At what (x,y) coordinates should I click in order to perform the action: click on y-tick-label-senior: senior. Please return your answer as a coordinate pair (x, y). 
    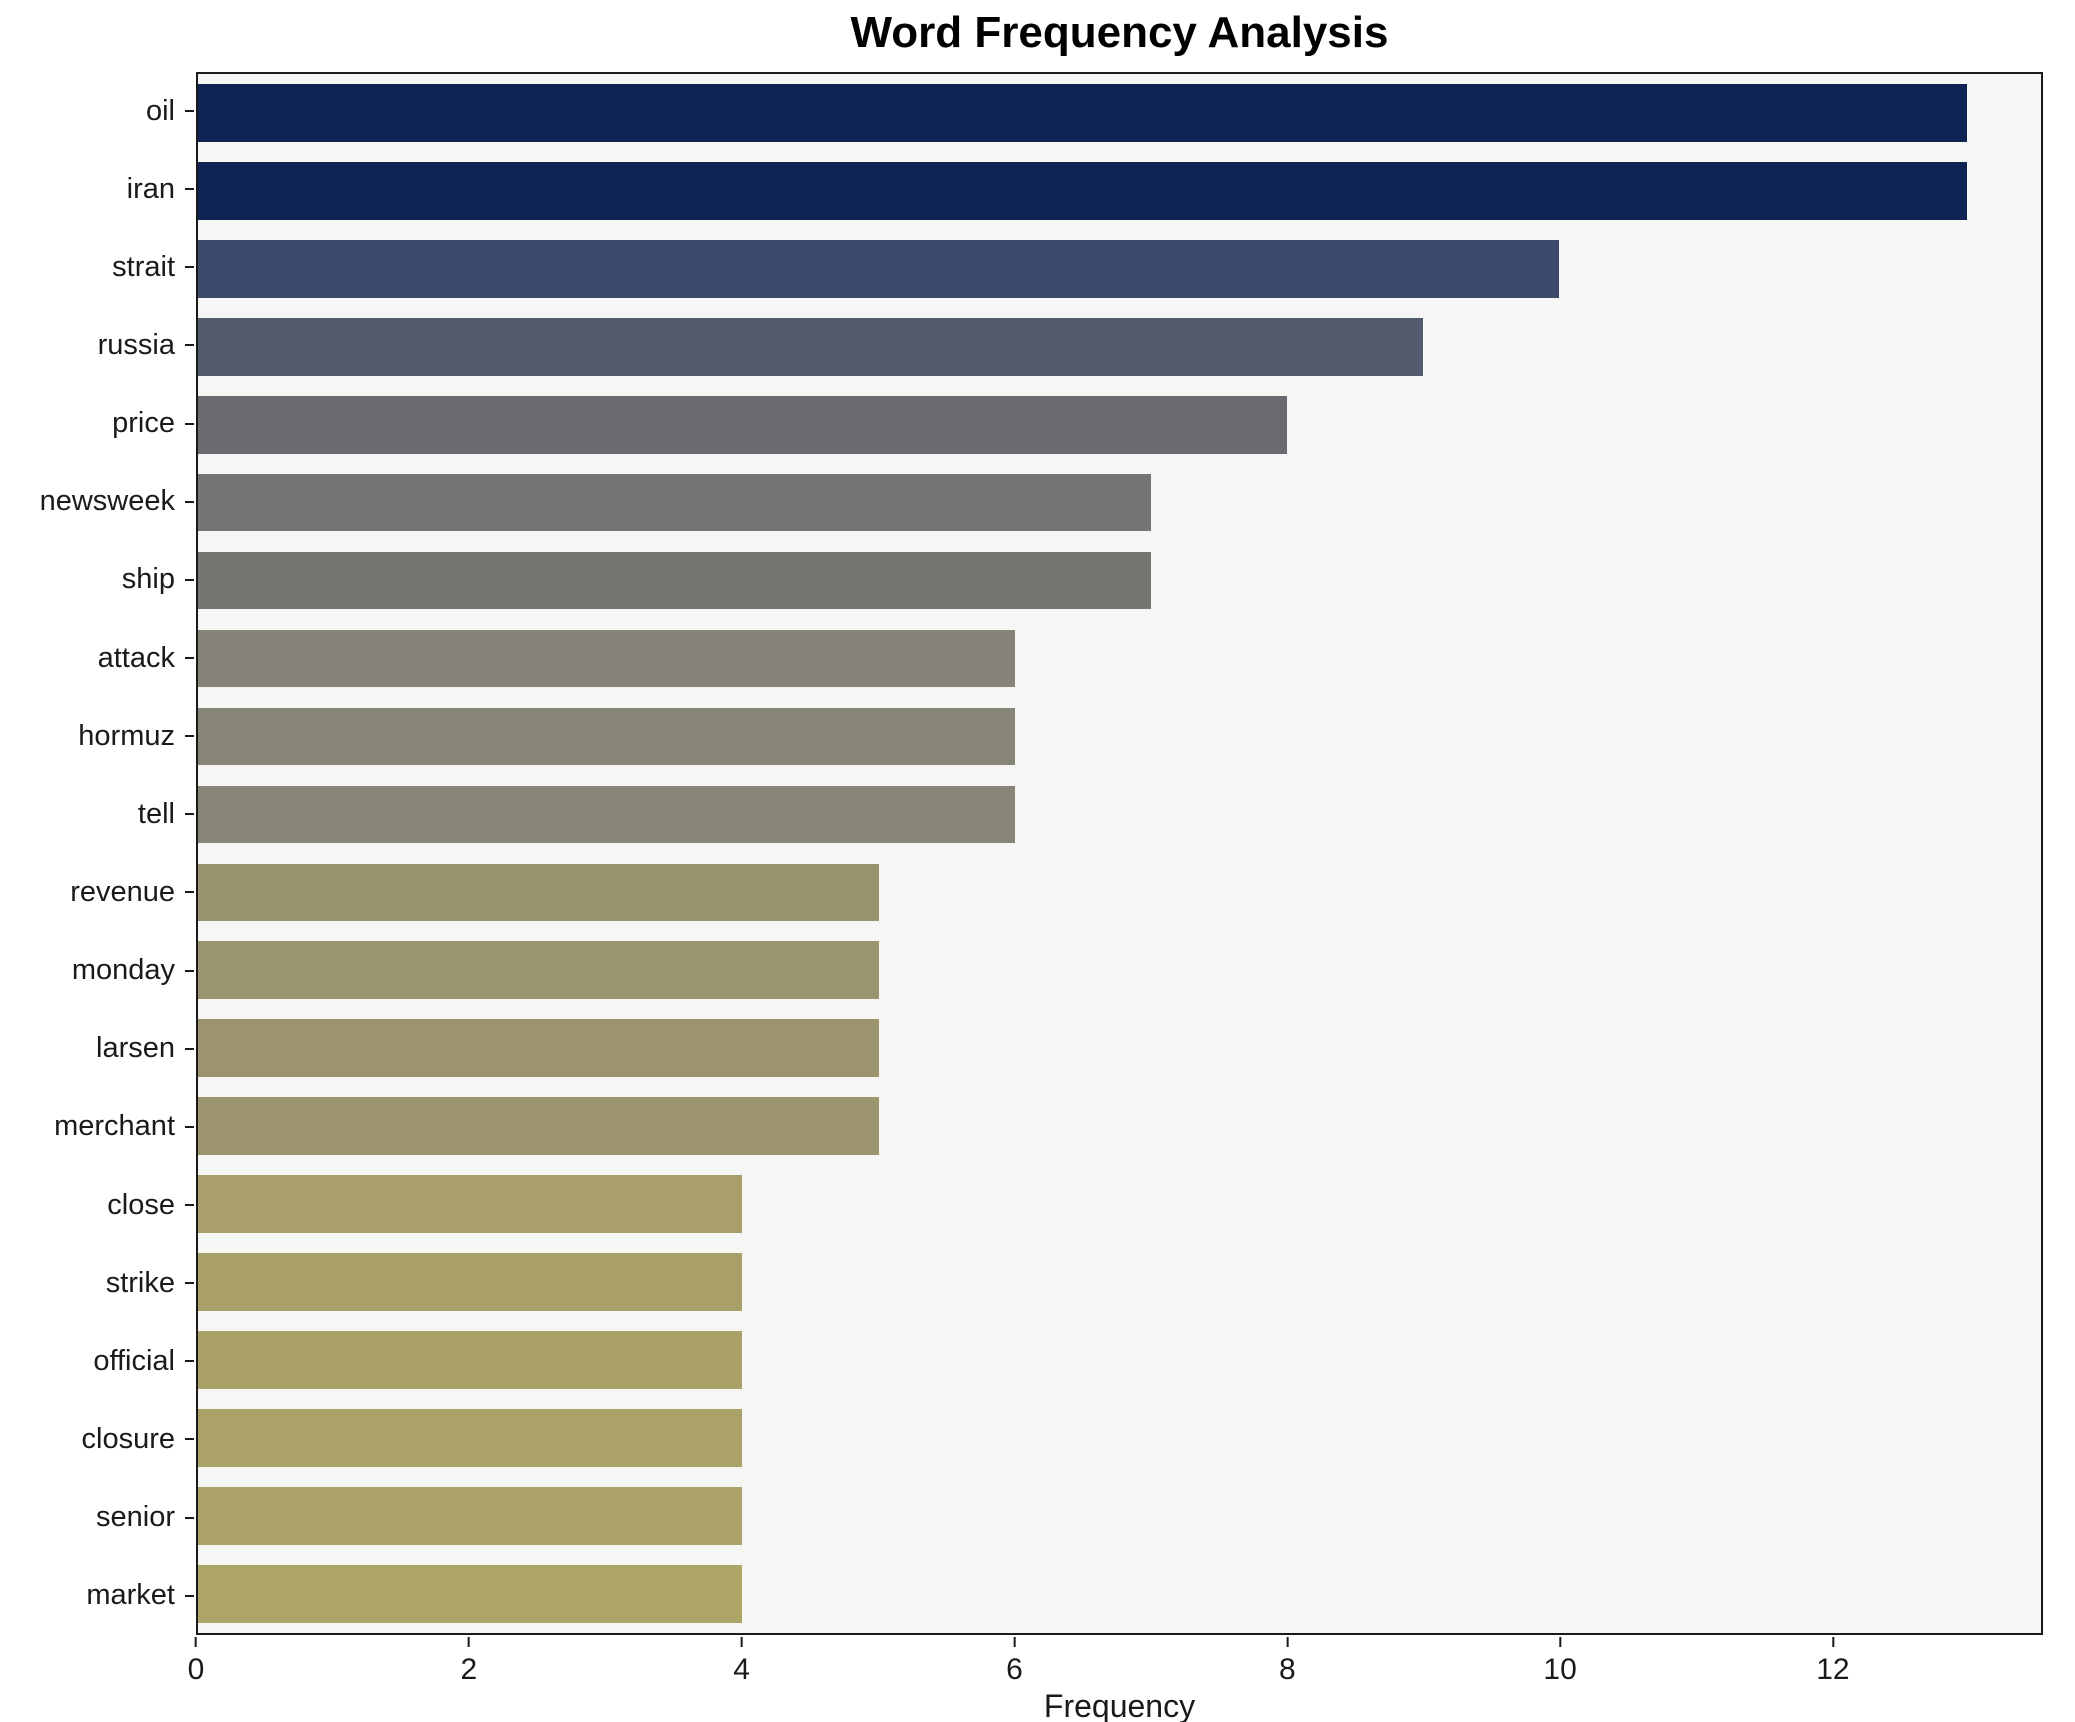
    Looking at the image, I should click on (135, 1517).